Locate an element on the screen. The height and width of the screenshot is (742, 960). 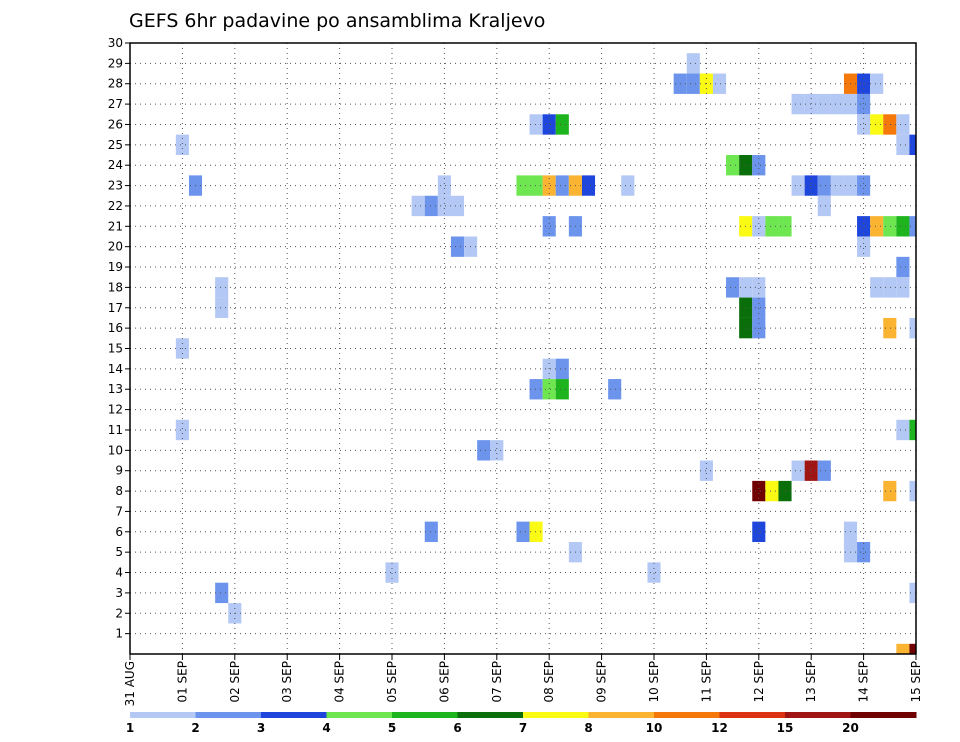
colorbar-label: 3 is located at coordinates (261, 728).